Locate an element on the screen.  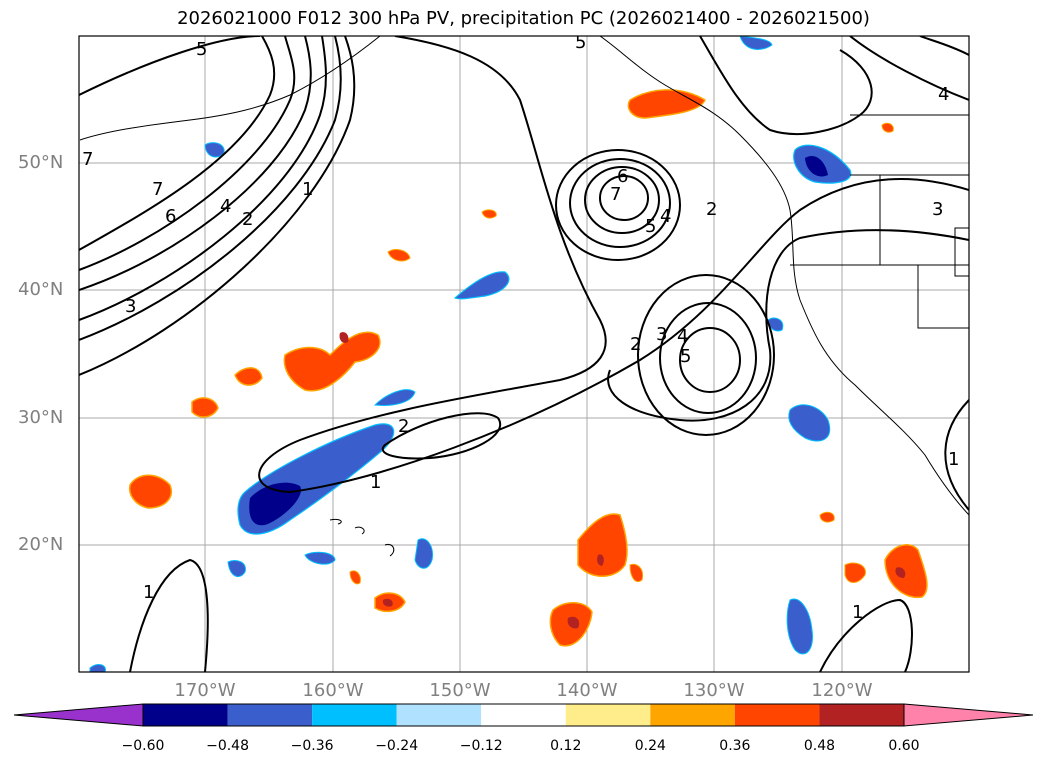
lat-label-20n: 20°N is located at coordinates (41, 544).